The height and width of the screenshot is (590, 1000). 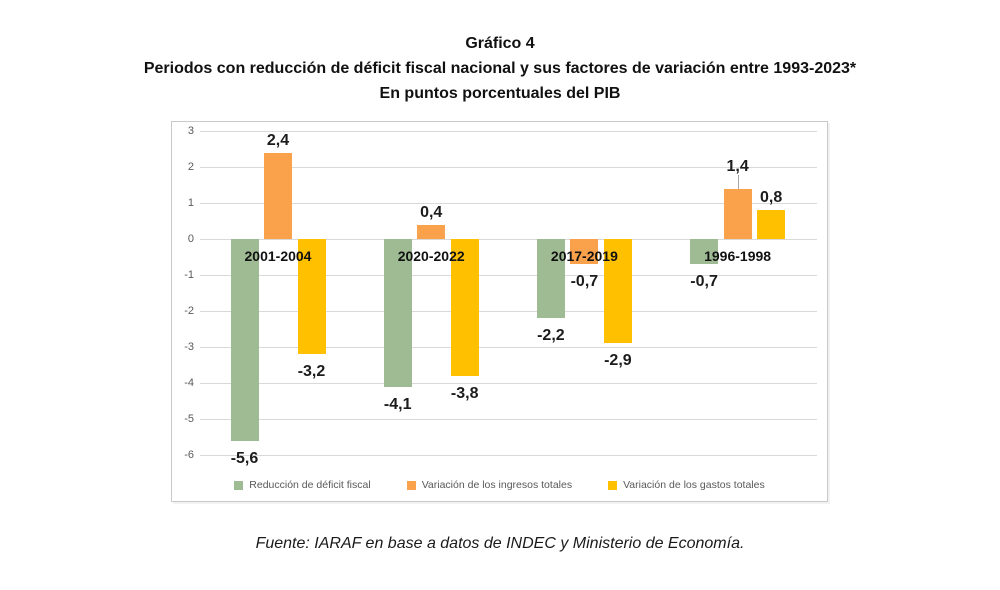 I want to click on y-axis-tick-label: 0, so click(x=190, y=239).